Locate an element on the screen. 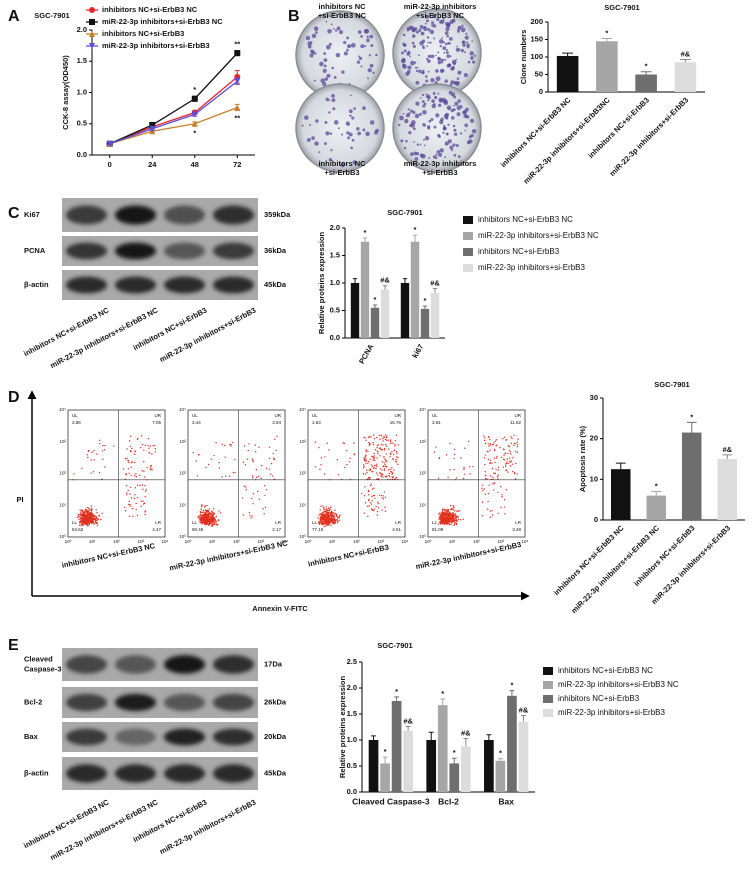  quadrant-value: 4.51 is located at coordinates (396, 529).